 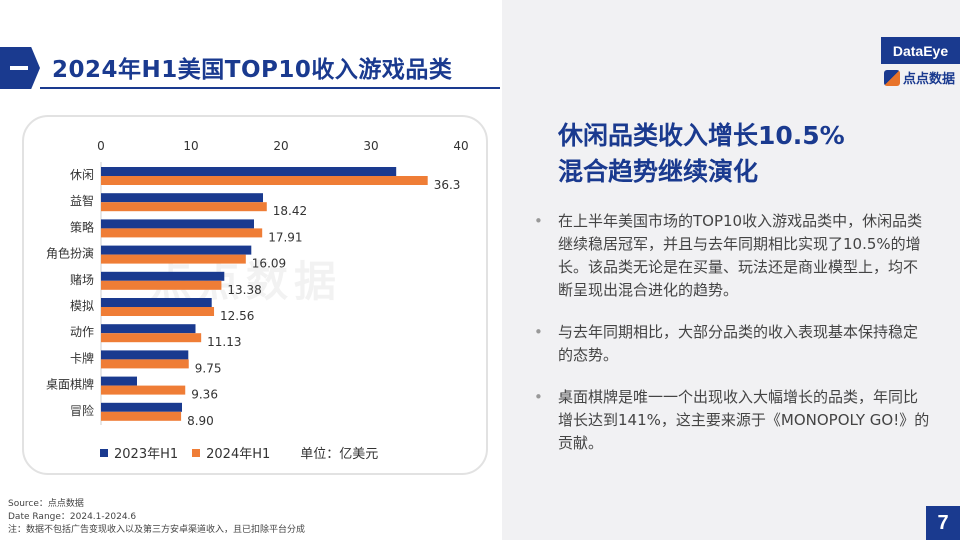 I want to click on title-marker, so click(x=20, y=68).